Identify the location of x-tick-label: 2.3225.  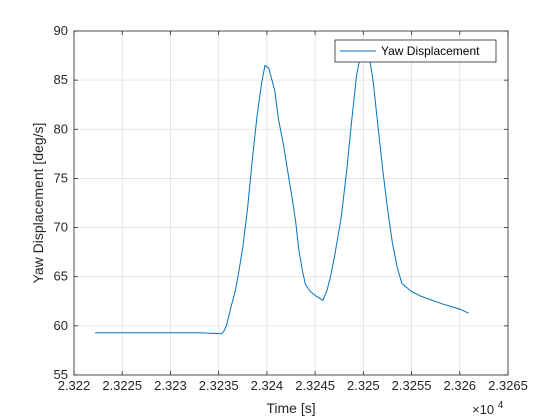
(122, 385).